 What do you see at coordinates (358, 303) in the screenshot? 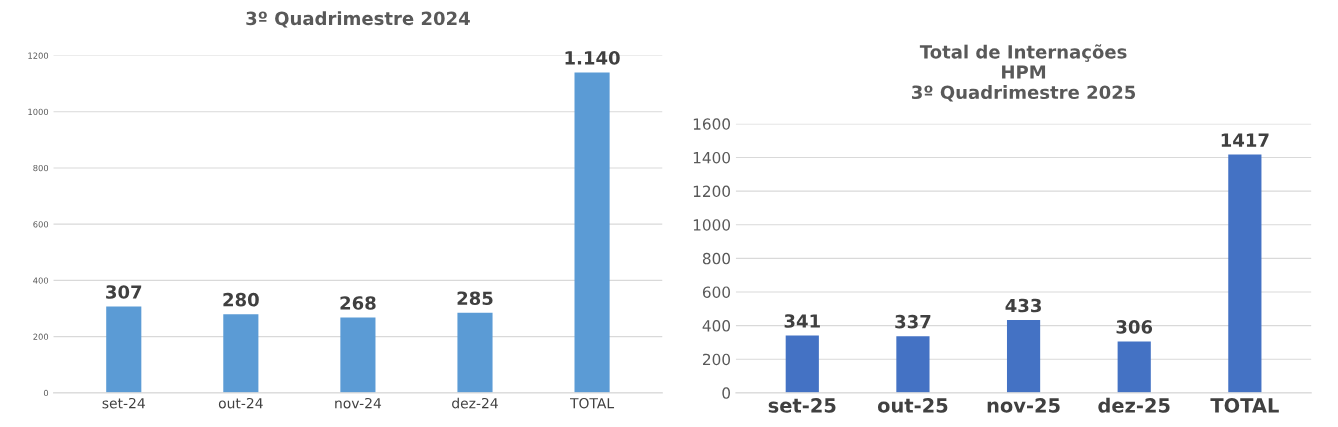
I see `data-label: 268` at bounding box center [358, 303].